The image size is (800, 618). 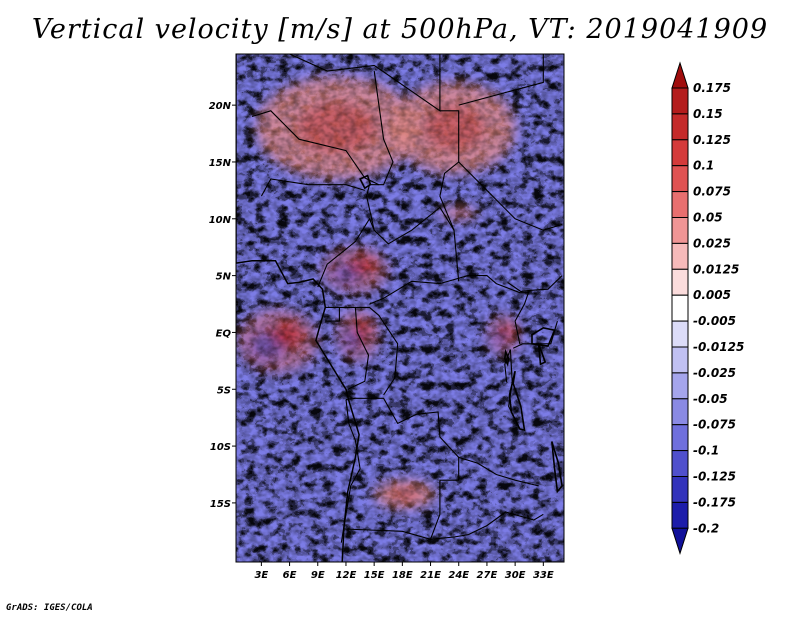 I want to click on x-tick-label: 24E, so click(x=458, y=575).